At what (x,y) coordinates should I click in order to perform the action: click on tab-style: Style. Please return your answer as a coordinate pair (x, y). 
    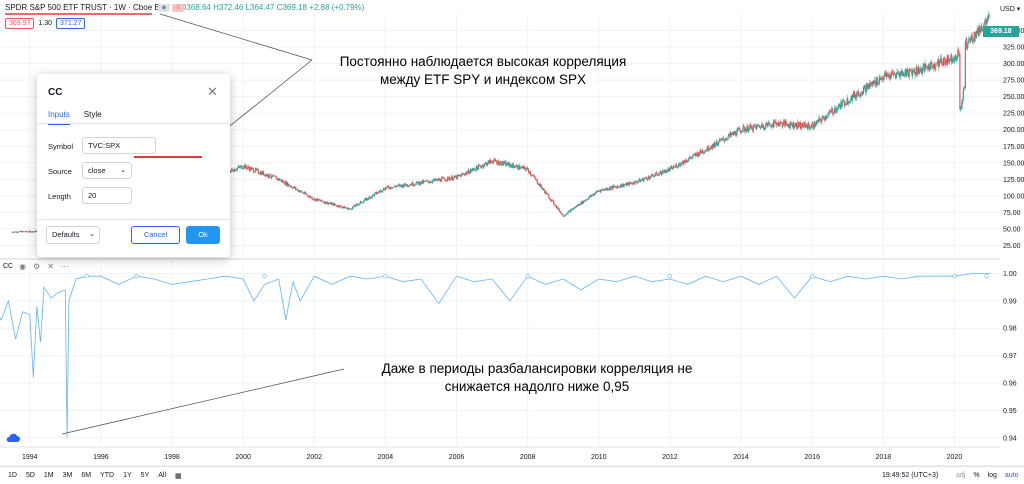
    Looking at the image, I should click on (92, 114).